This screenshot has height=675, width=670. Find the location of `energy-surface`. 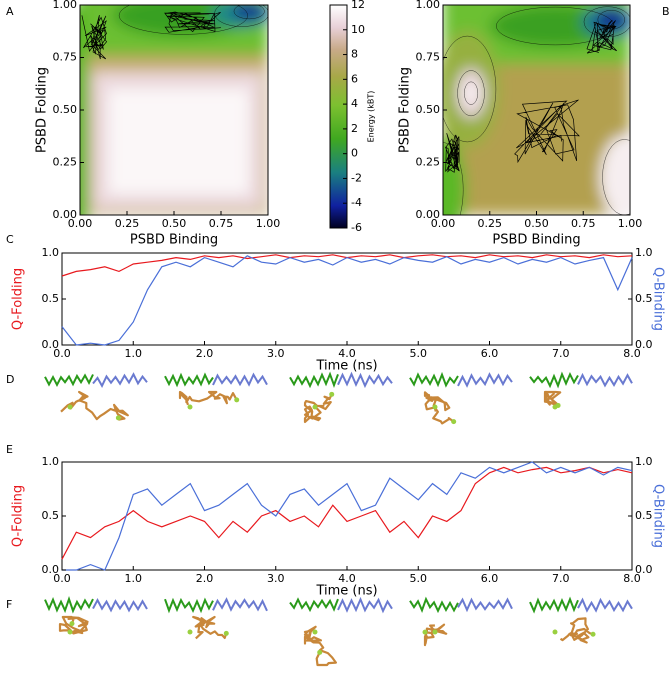

energy-surface is located at coordinates (536, 110).